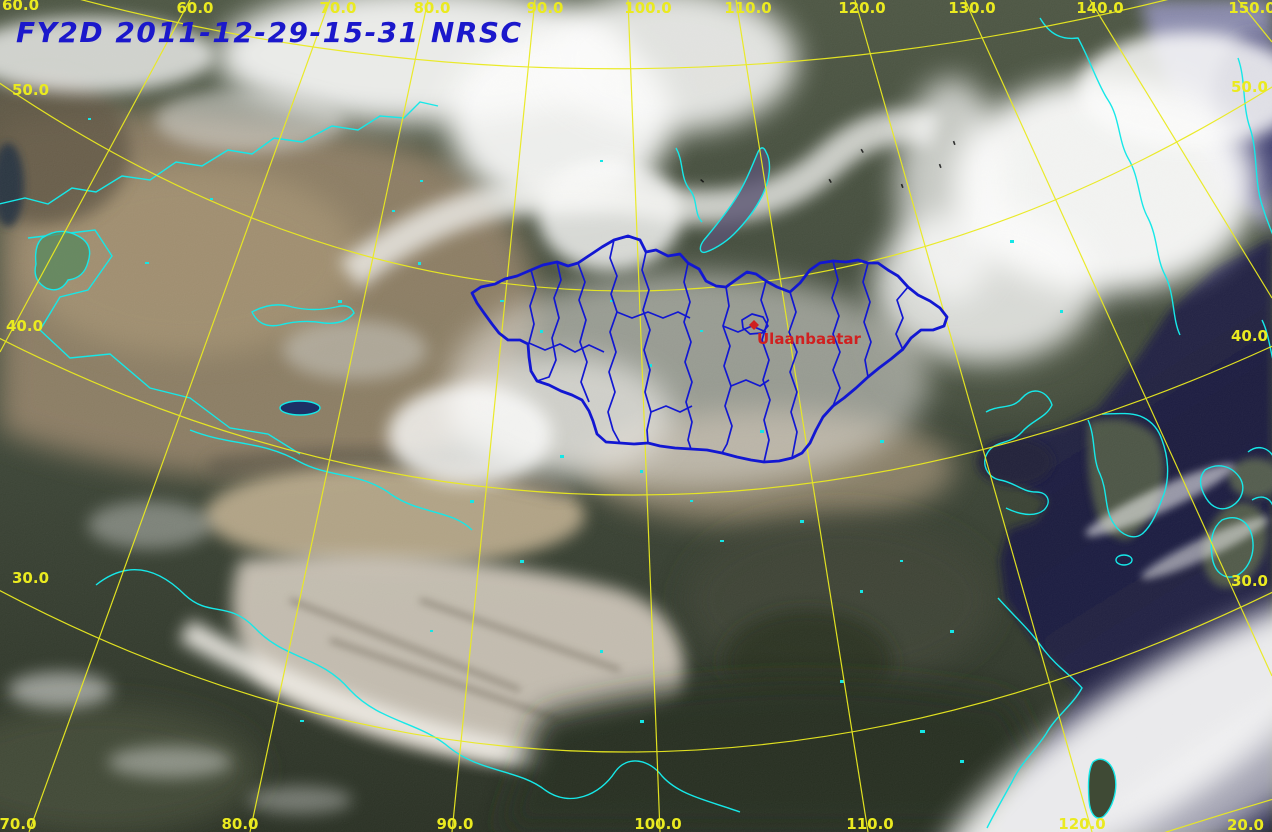  I want to click on left-latitude-label: 30.0, so click(30, 578).